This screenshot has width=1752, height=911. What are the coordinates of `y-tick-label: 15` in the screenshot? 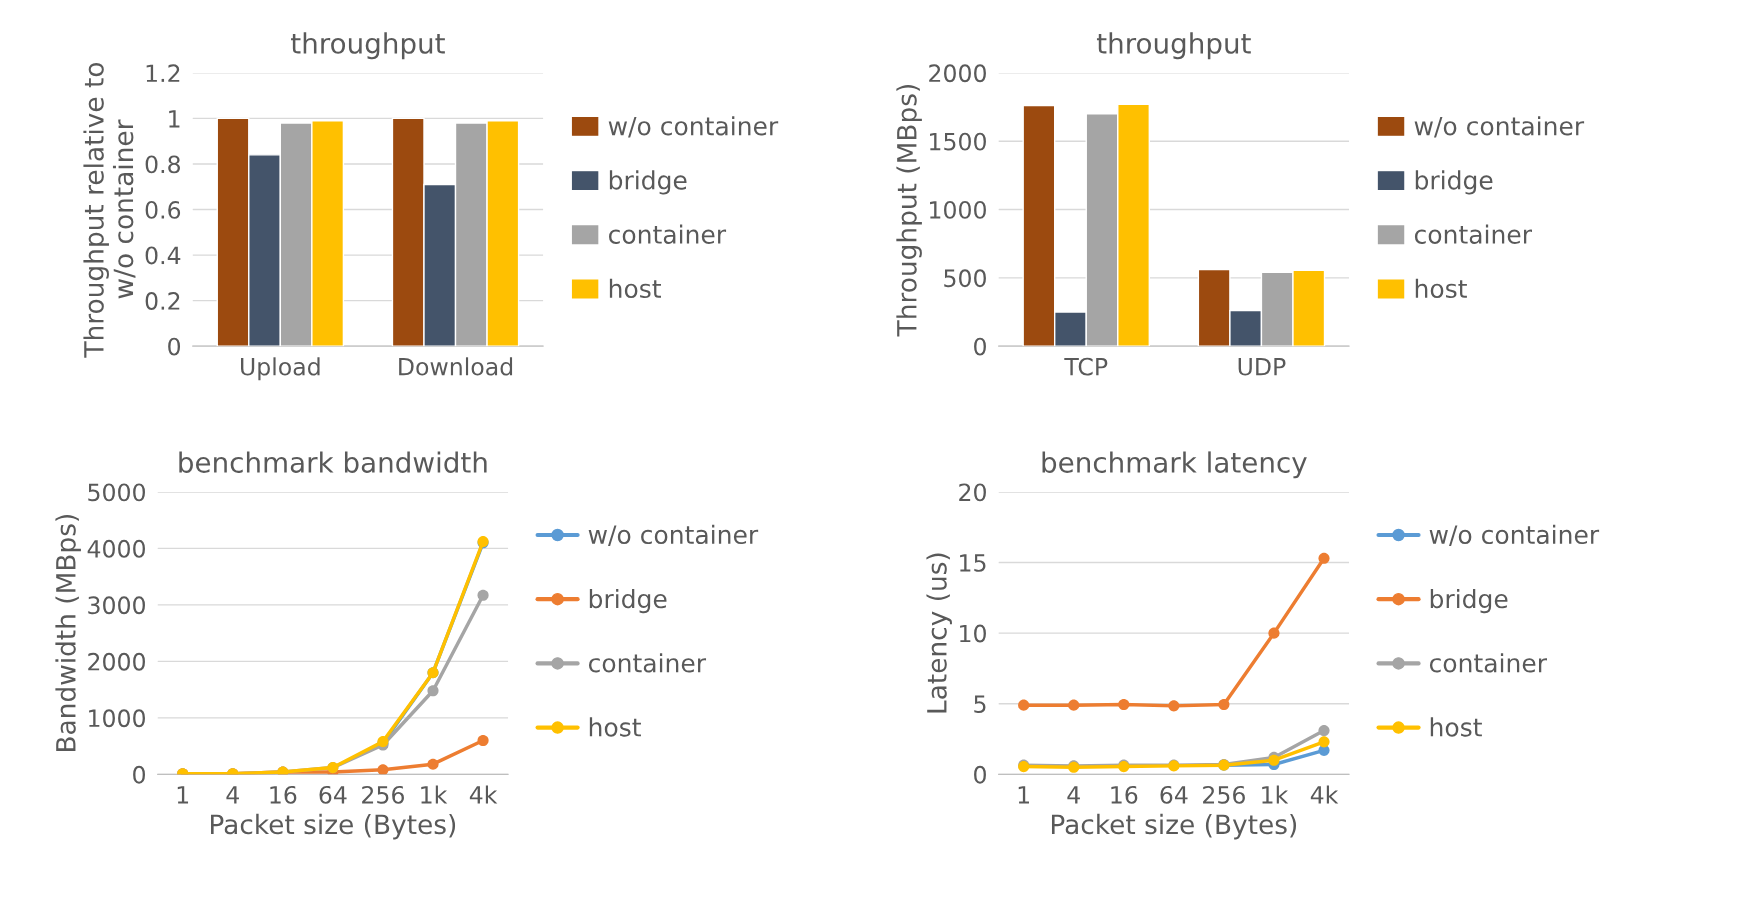 It's located at (973, 563).